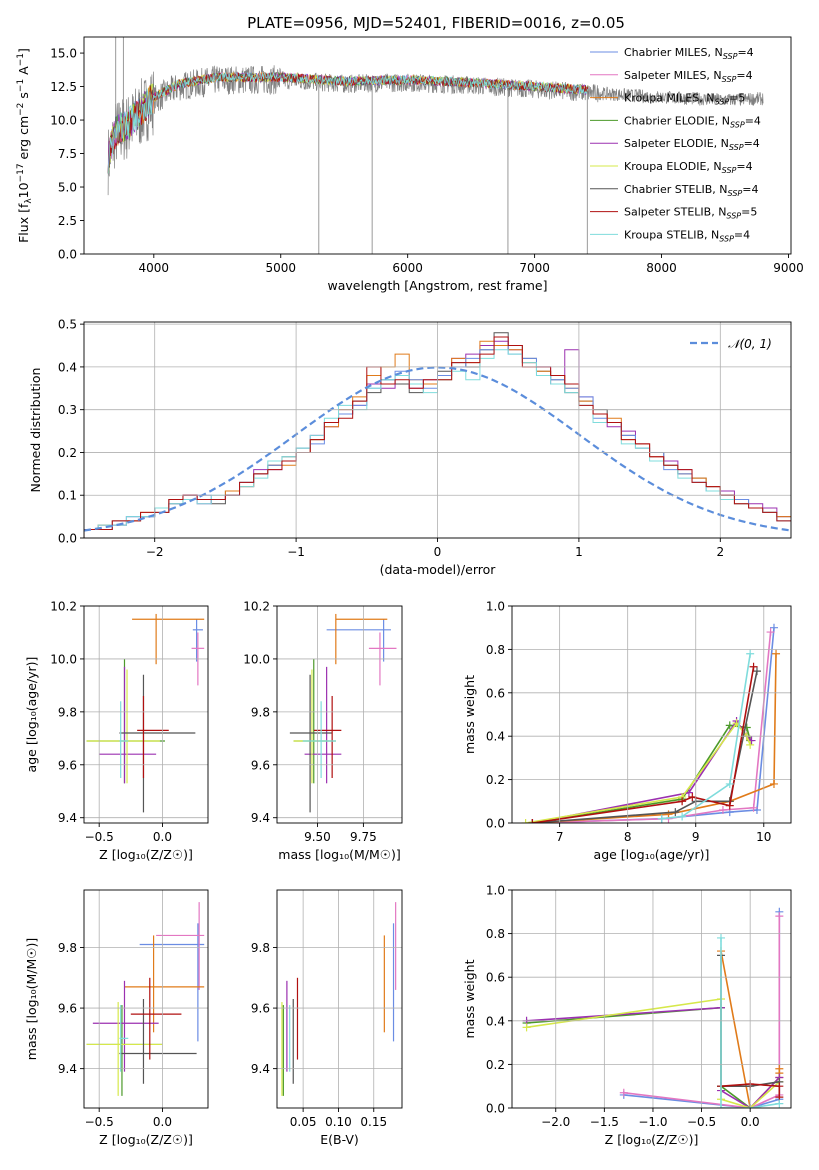 Image resolution: width=819 pixels, height=1170 pixels. What do you see at coordinates (63, 54) in the screenshot?
I see `y-tick-label: 15.0` at bounding box center [63, 54].